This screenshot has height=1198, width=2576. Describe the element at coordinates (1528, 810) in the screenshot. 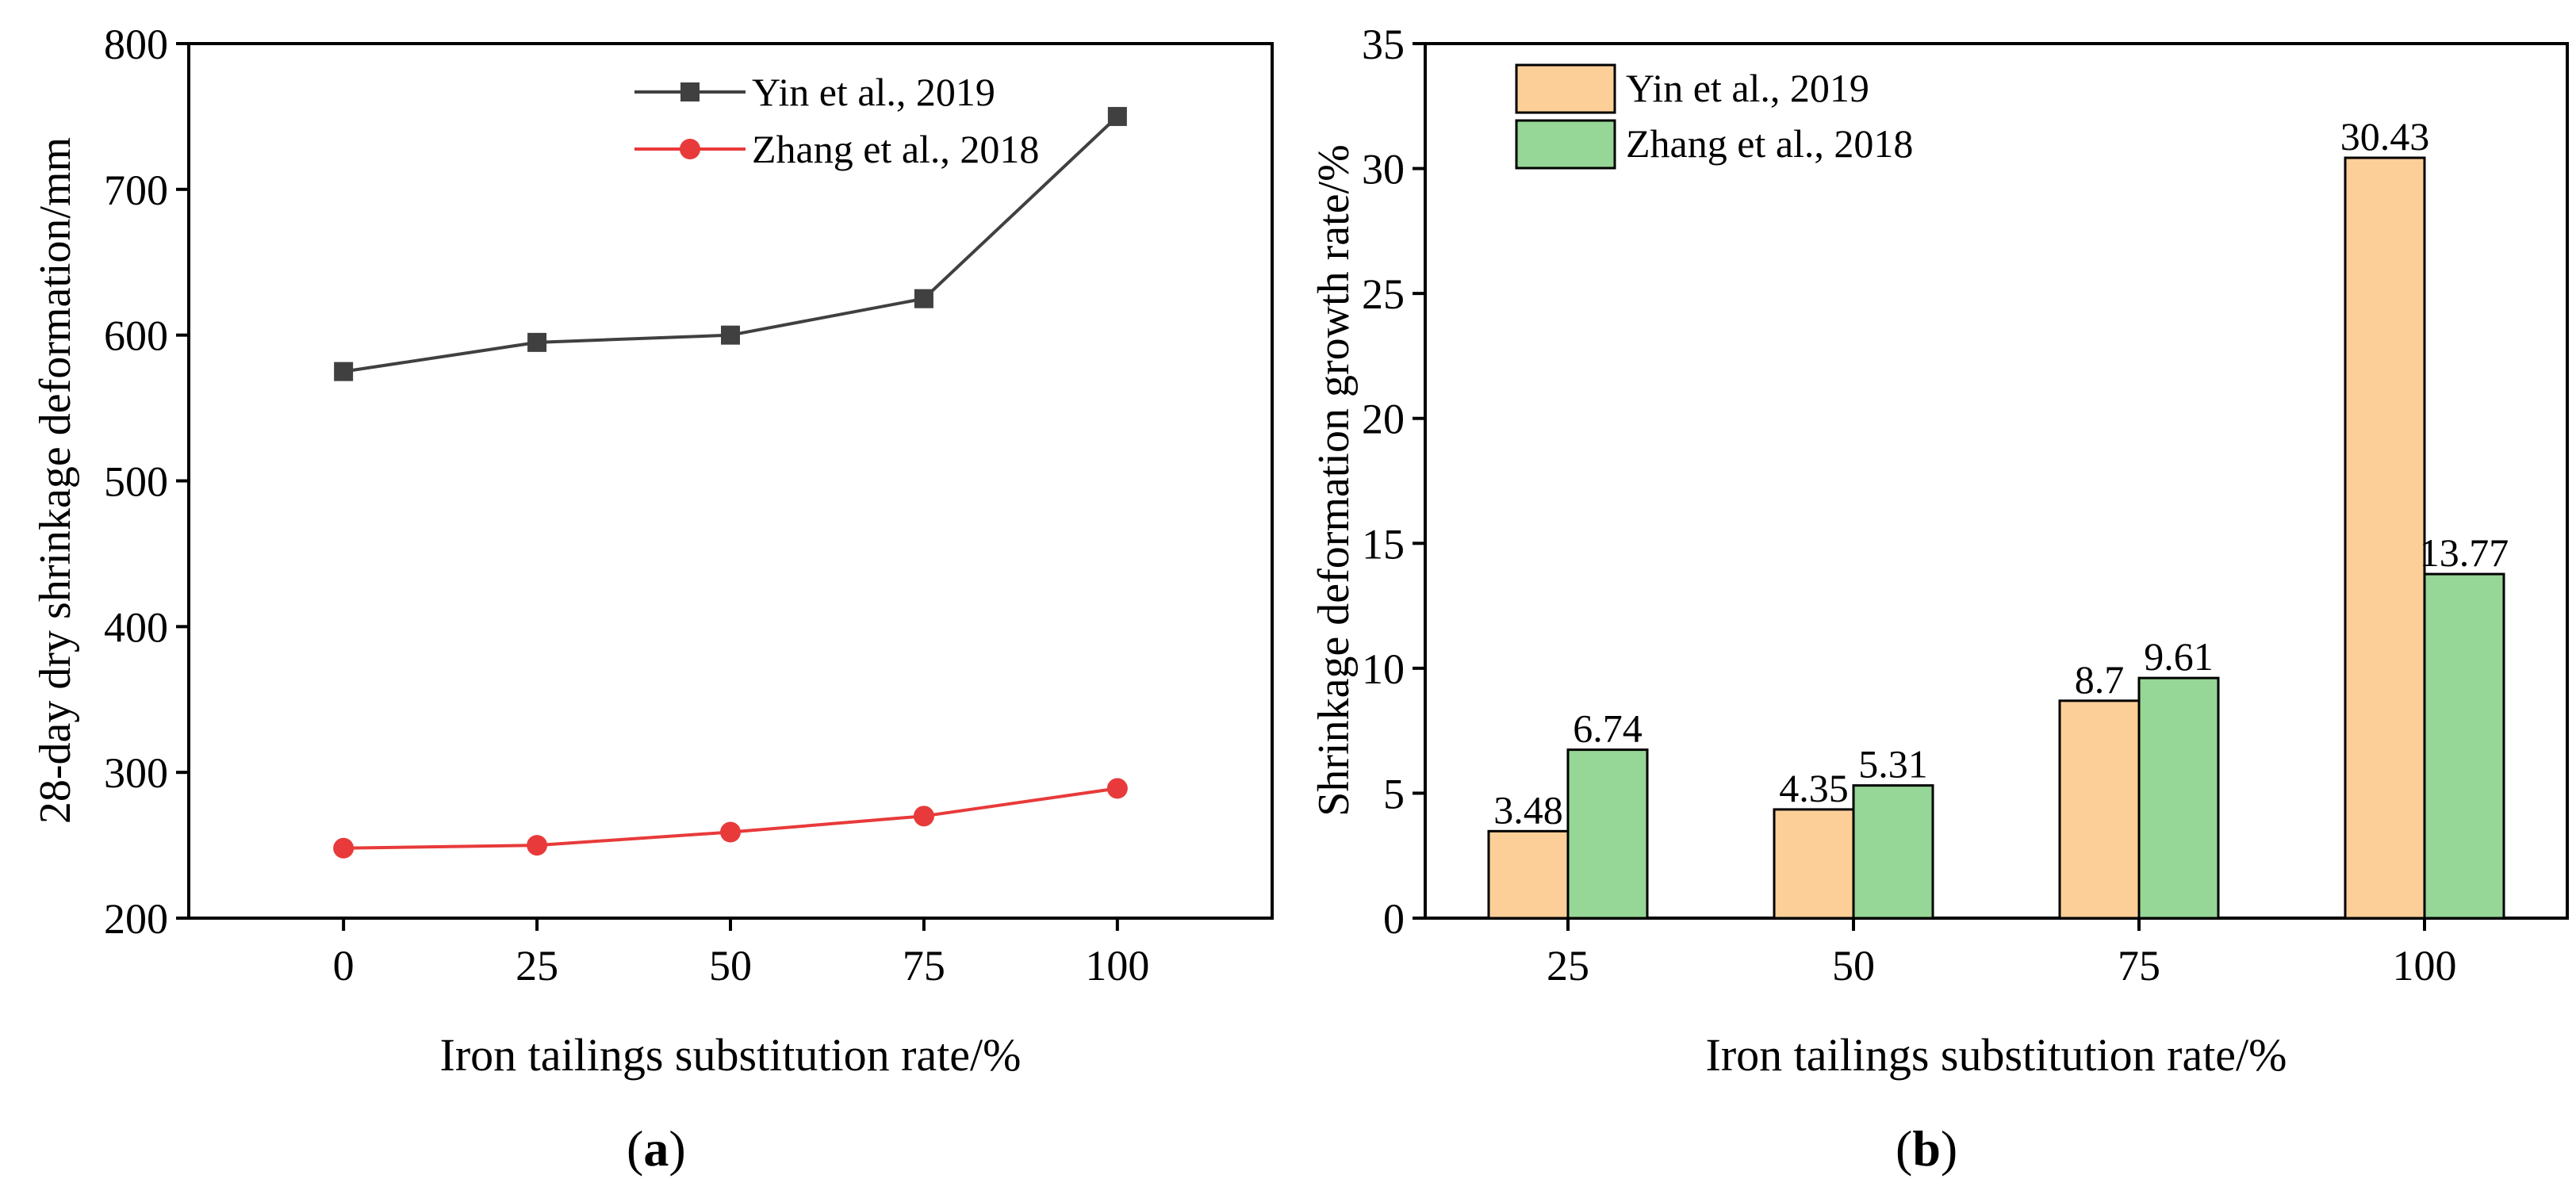

I see `bar-value-label: 3.48` at that location.